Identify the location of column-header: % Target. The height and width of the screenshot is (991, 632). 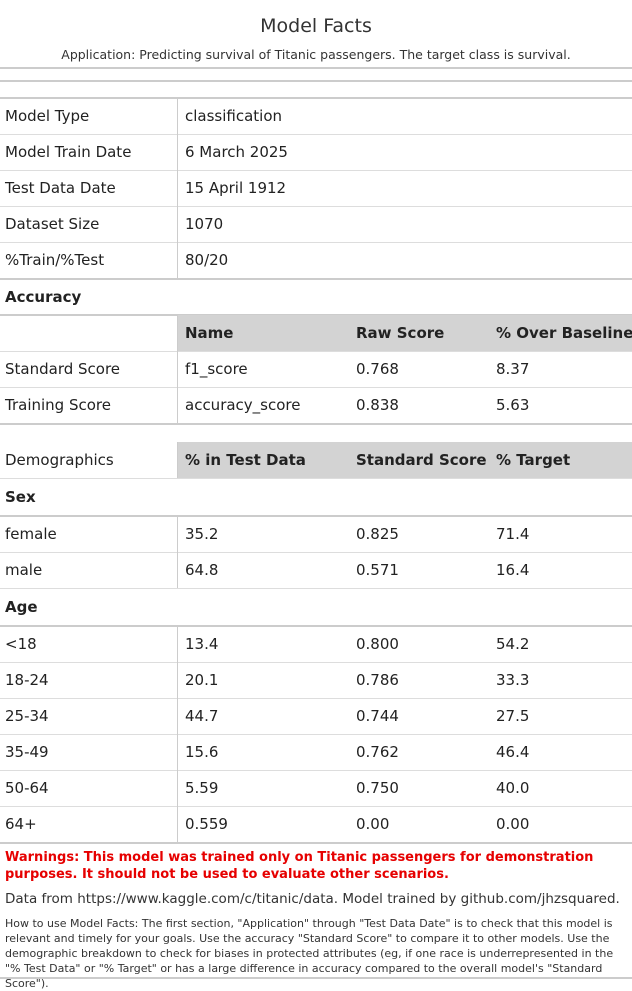
(560, 460).